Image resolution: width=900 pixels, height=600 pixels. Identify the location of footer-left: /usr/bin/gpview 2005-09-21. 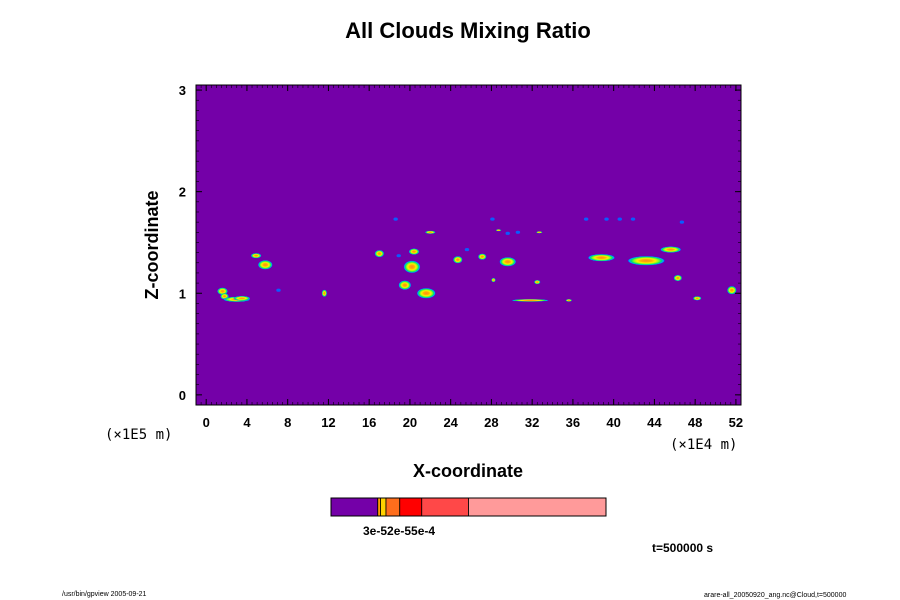
(104, 594).